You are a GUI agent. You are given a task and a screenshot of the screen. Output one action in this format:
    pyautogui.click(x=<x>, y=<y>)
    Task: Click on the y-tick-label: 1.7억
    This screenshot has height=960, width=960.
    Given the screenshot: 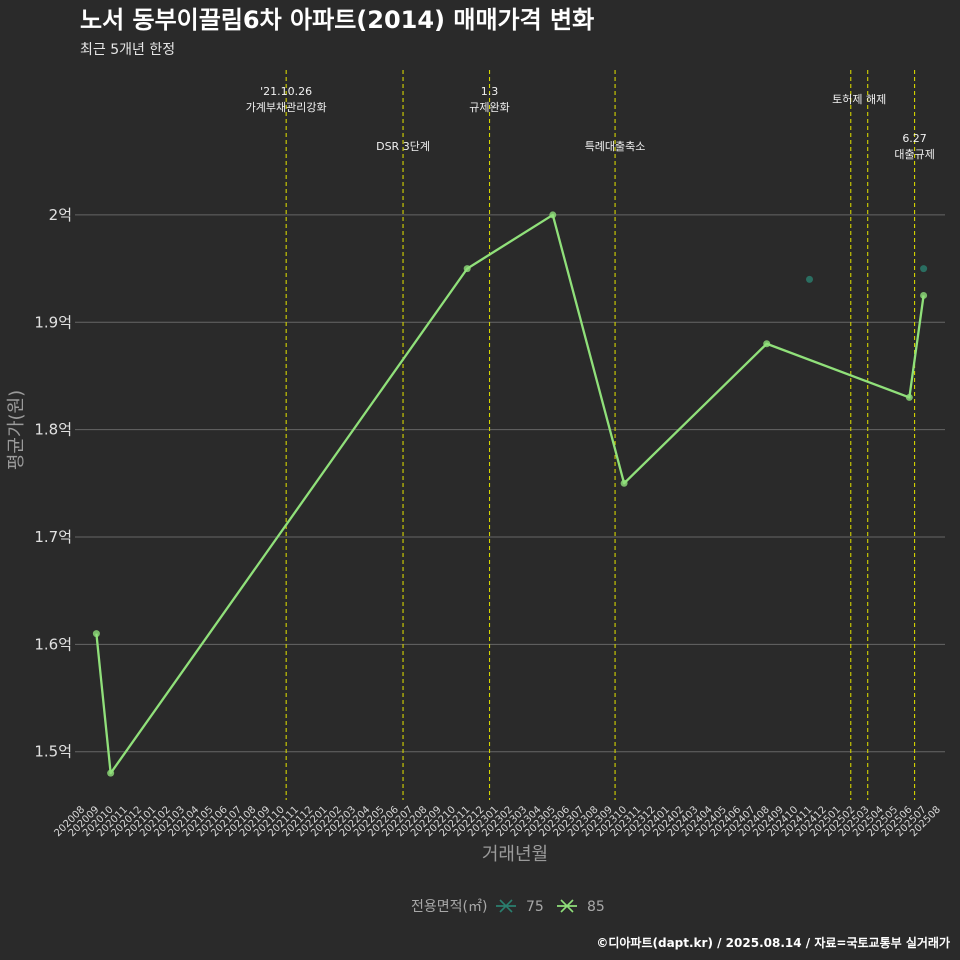 What is the action you would take?
    pyautogui.click(x=53, y=537)
    